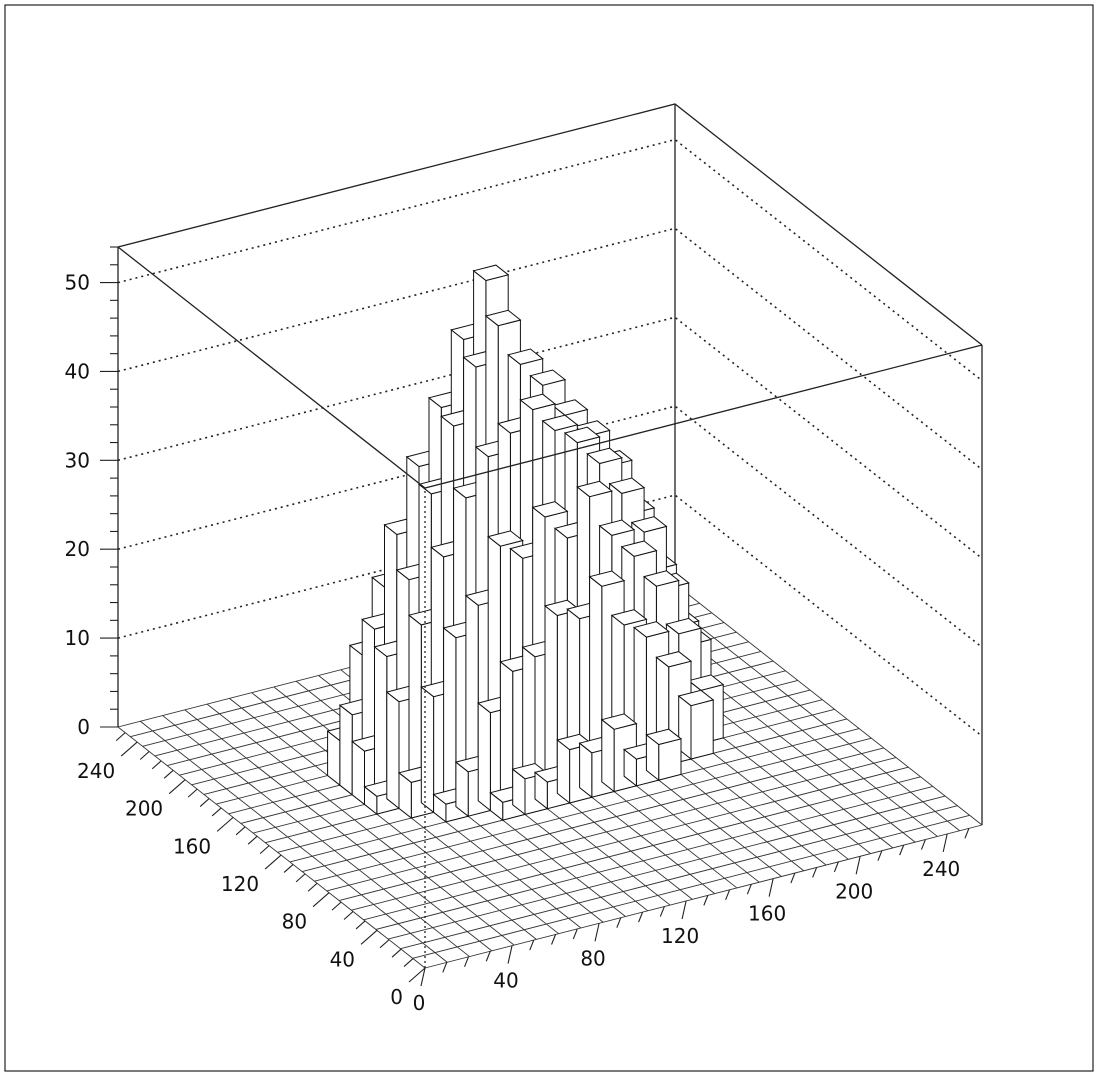 Image resolution: width=1099 pixels, height=1082 pixels. What do you see at coordinates (767, 914) in the screenshot?
I see `x-tick-label: 160` at bounding box center [767, 914].